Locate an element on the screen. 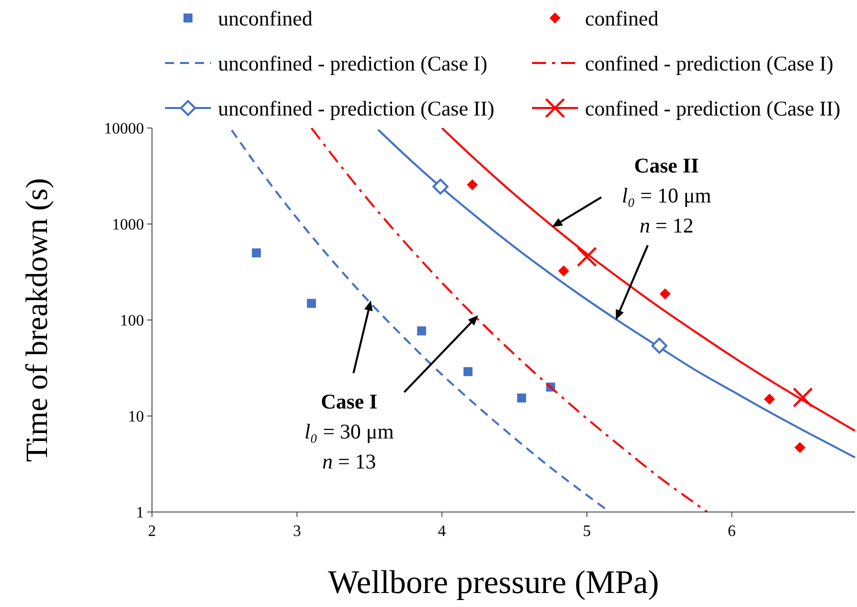 This screenshot has width=857, height=607. y-axis-title: Time of breakdown (s) is located at coordinates (36, 320).